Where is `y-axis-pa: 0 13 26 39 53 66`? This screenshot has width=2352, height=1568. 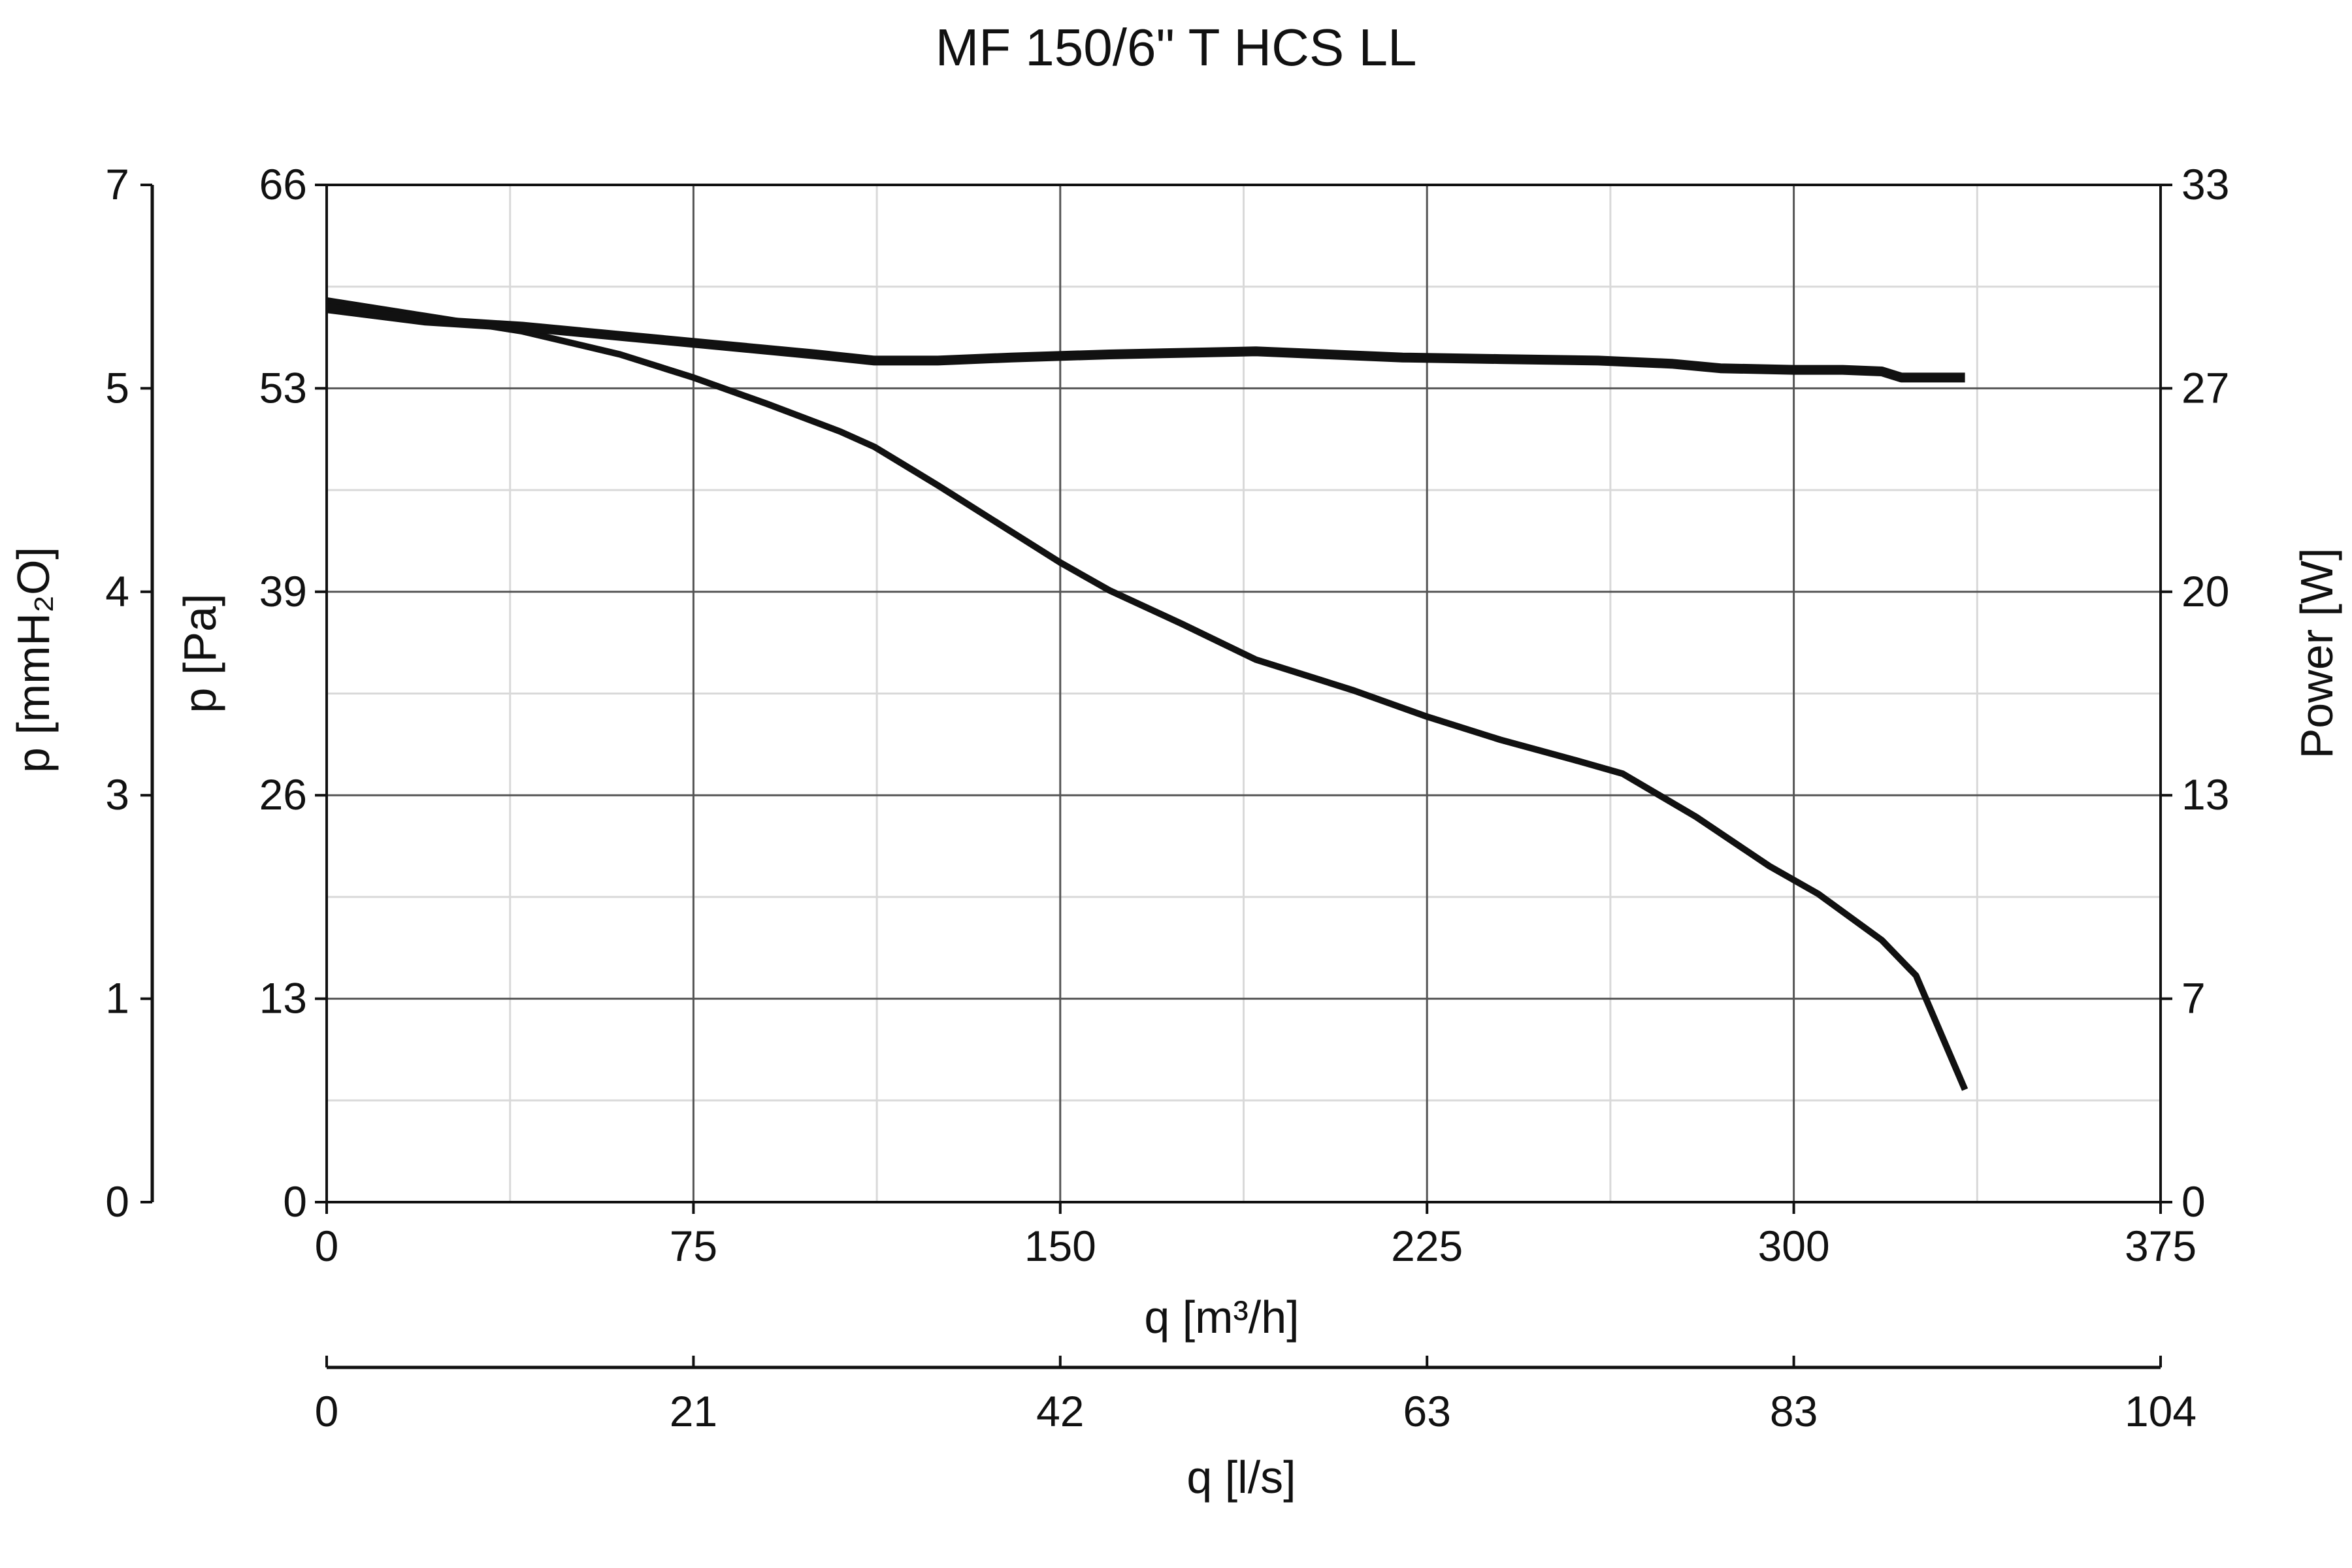 y-axis-pa: 0 13 26 39 53 66 is located at coordinates (293, 693).